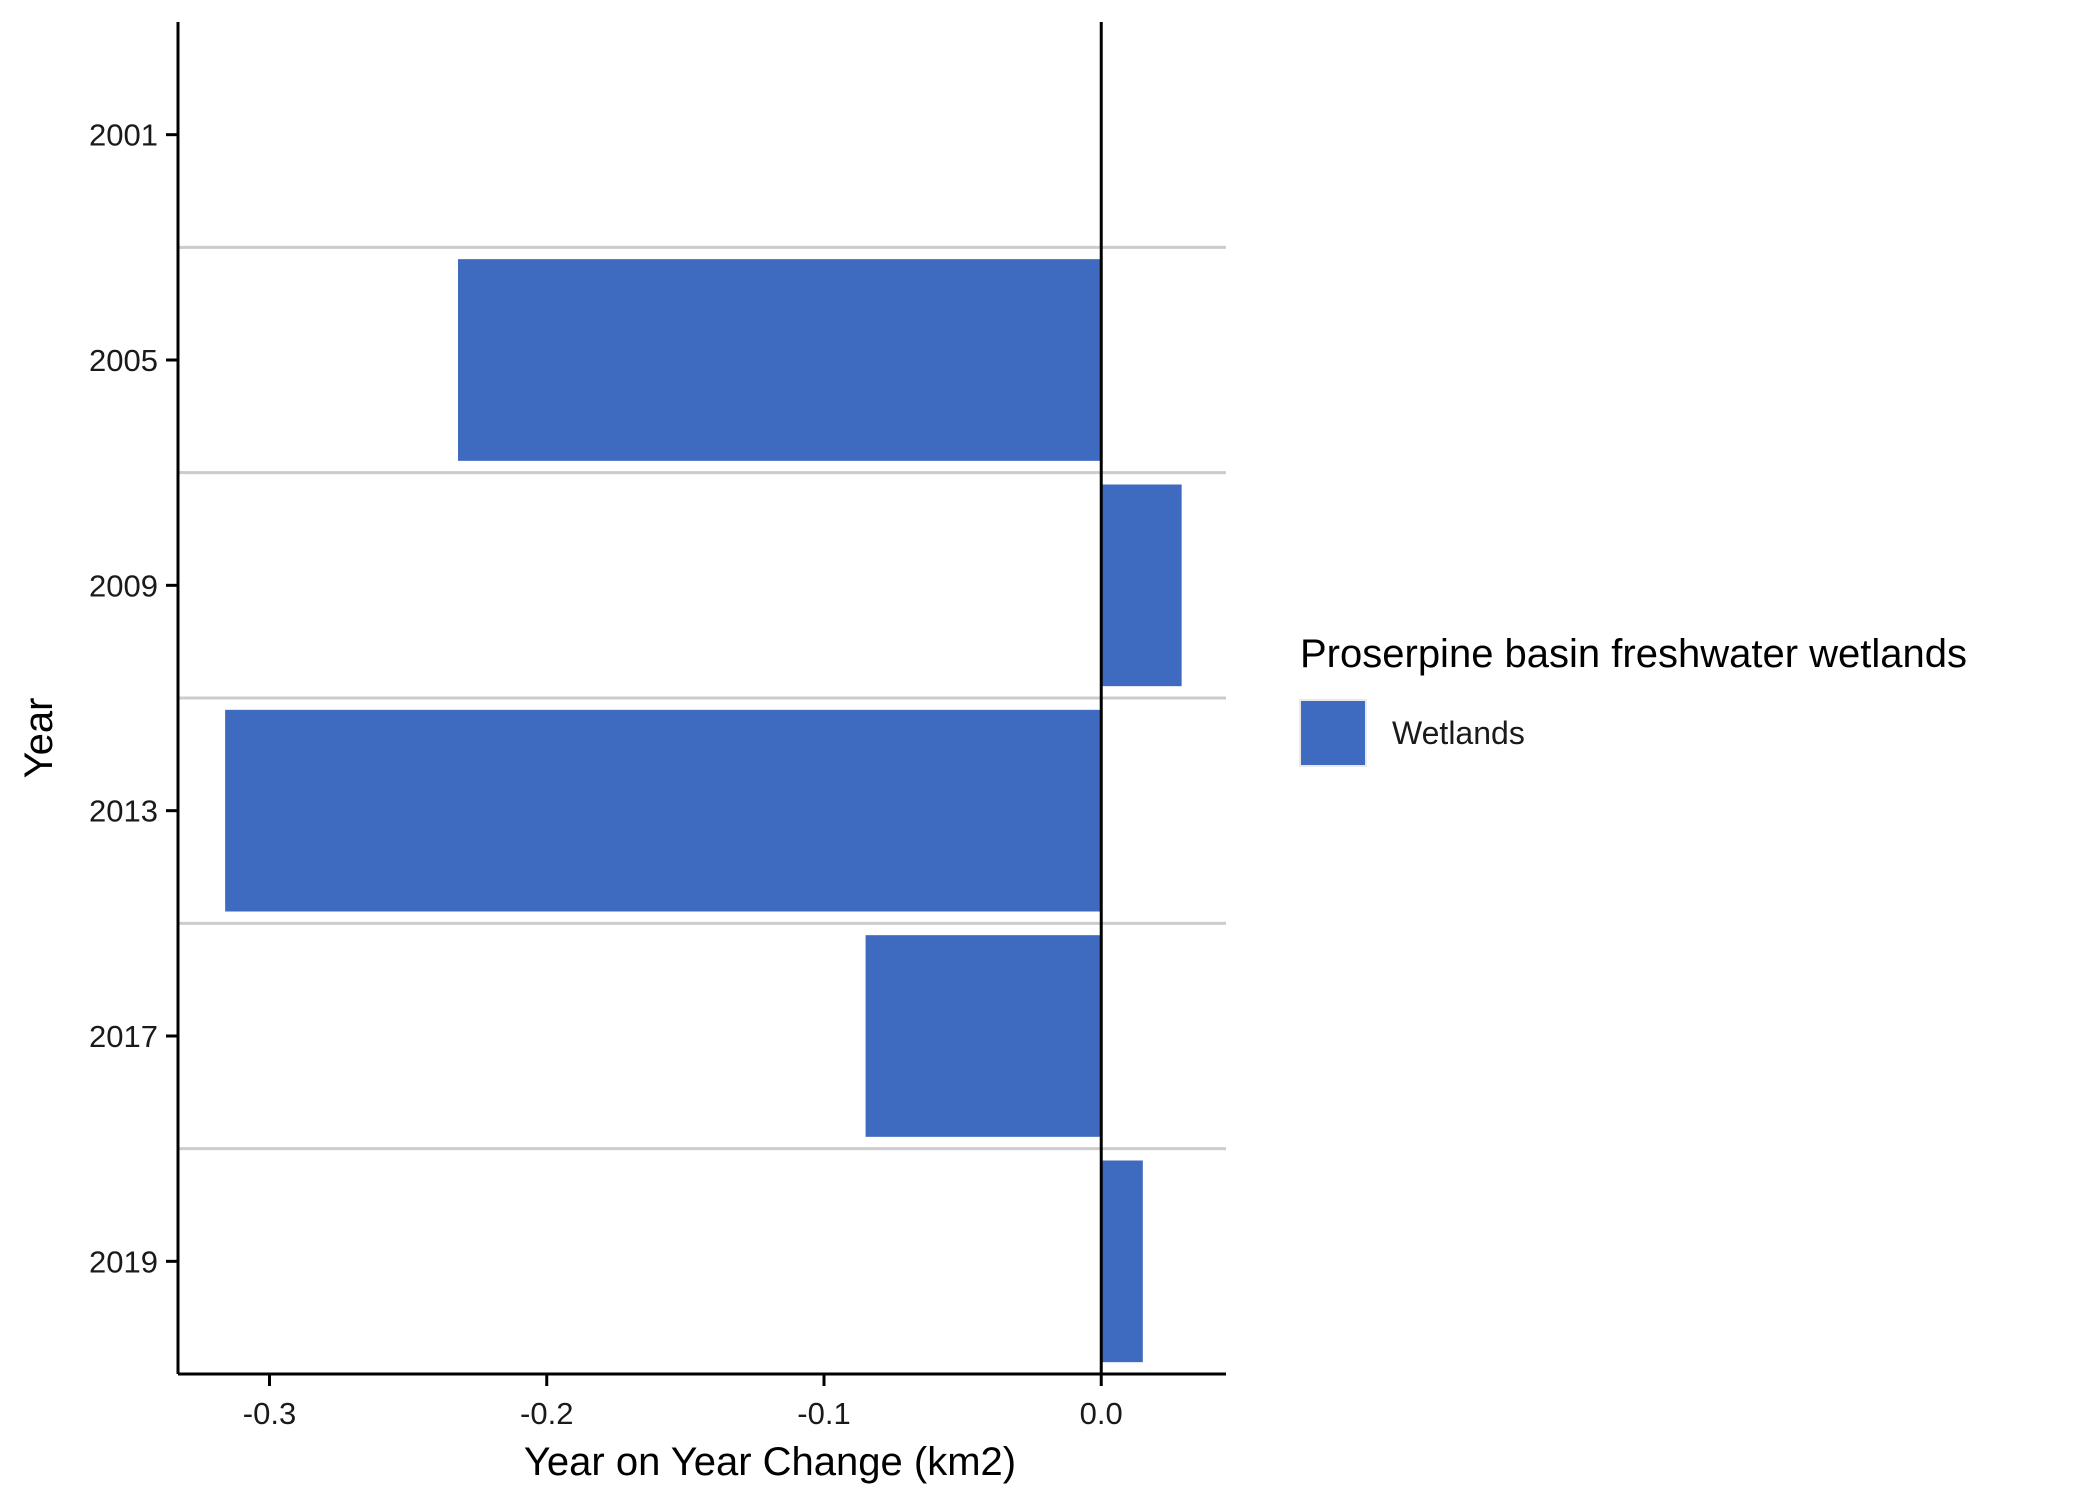 This screenshot has height=1499, width=2100. What do you see at coordinates (123, 360) in the screenshot?
I see `y-tick-label: 2005` at bounding box center [123, 360].